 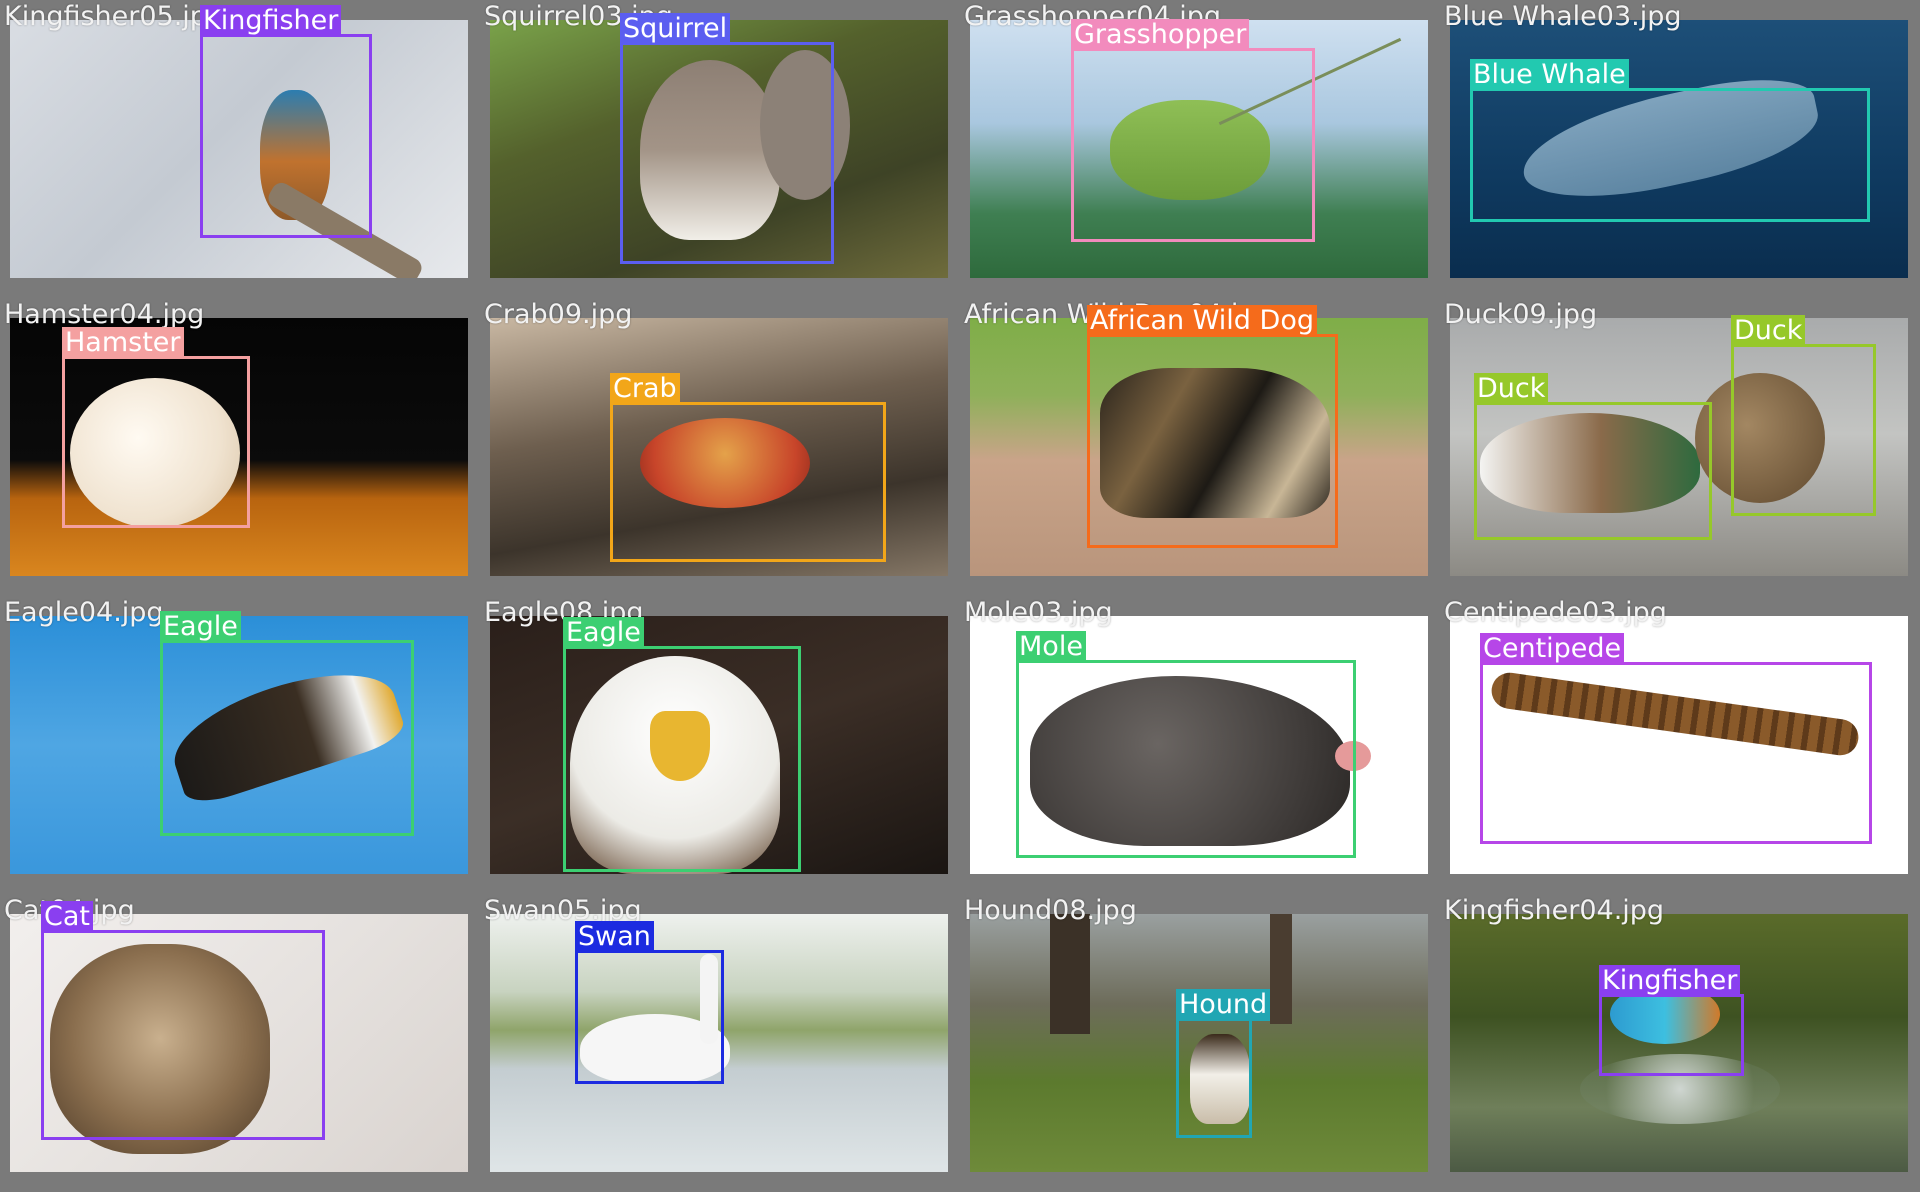 What do you see at coordinates (1555, 612) in the screenshot?
I see `filename-label: Centipede03.jpg` at bounding box center [1555, 612].